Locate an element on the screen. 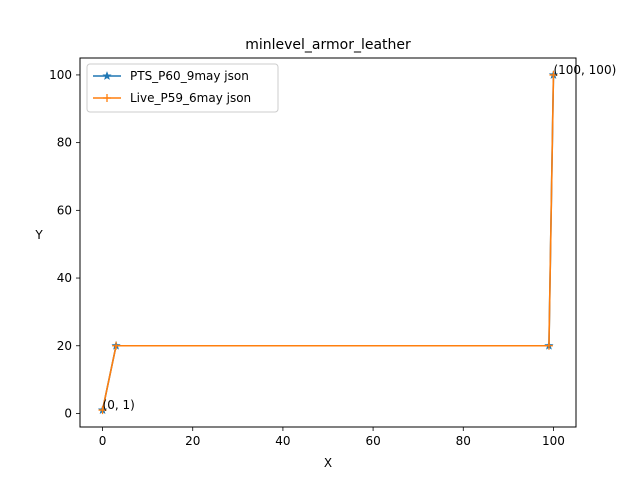  legend-label: Live_P59_6may json is located at coordinates (190, 98).